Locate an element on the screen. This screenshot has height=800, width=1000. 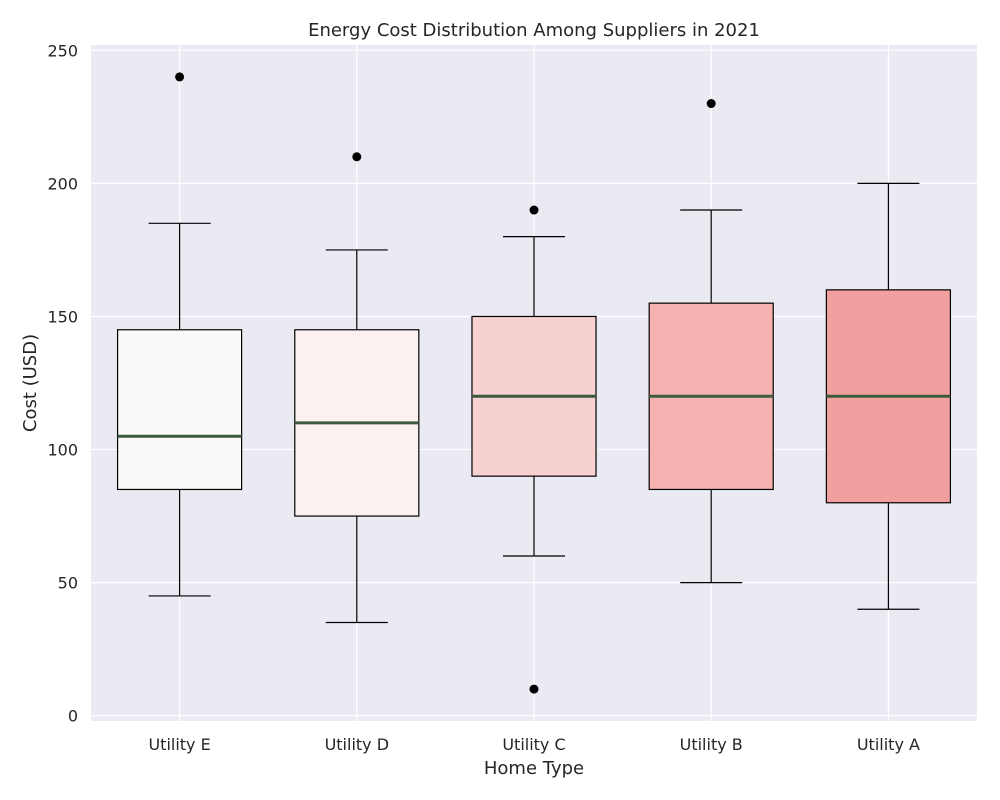
box-utility-e is located at coordinates (179, 334).